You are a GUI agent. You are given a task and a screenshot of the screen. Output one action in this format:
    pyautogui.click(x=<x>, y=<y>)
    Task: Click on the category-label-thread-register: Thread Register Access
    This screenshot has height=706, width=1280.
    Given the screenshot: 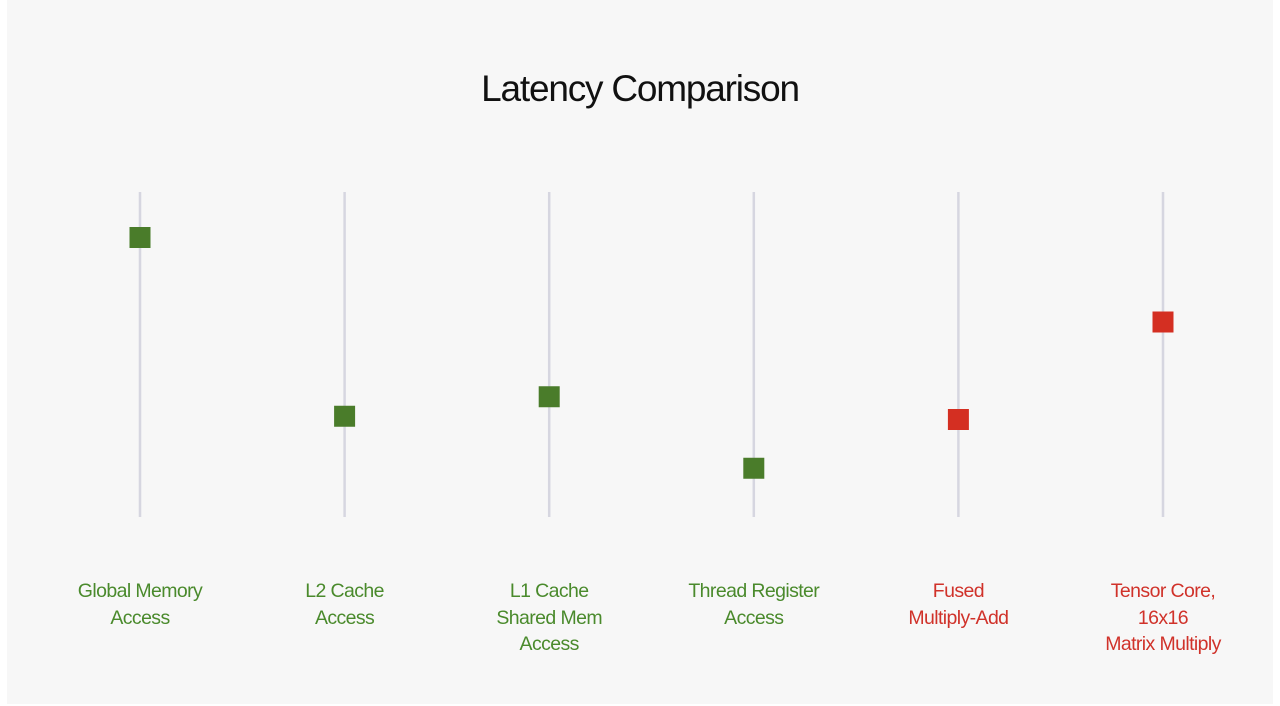 What is the action you would take?
    pyautogui.click(x=754, y=604)
    